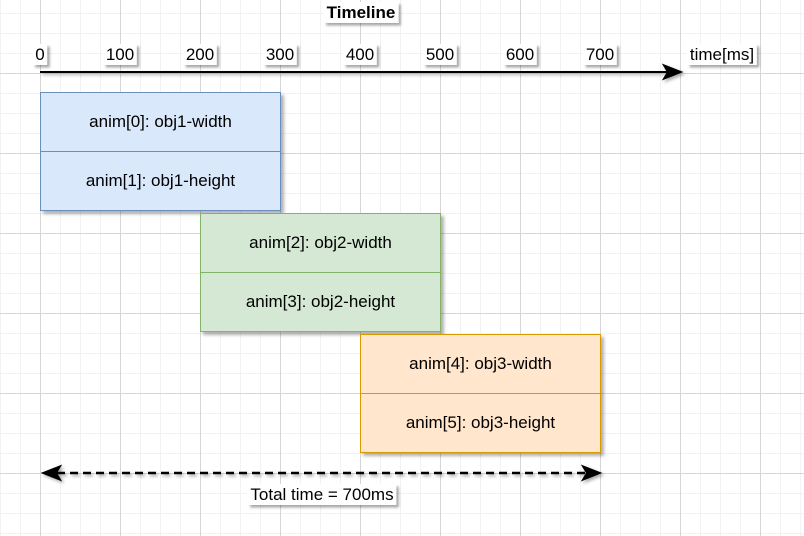 Image resolution: width=804 pixels, height=536 pixels. I want to click on timeline-bar-anim4: anim[4]: obj3-width, so click(480, 364).